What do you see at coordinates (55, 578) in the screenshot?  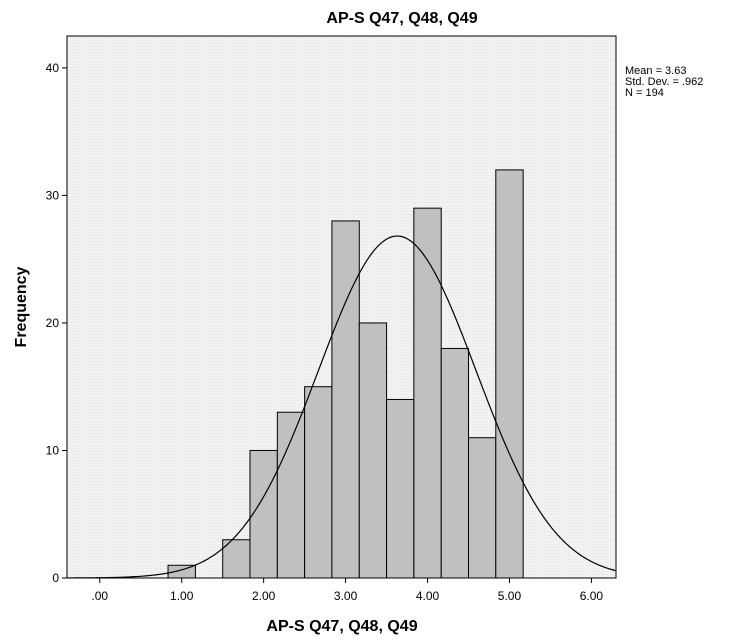 I see `y-tick-label-0: 0` at bounding box center [55, 578].